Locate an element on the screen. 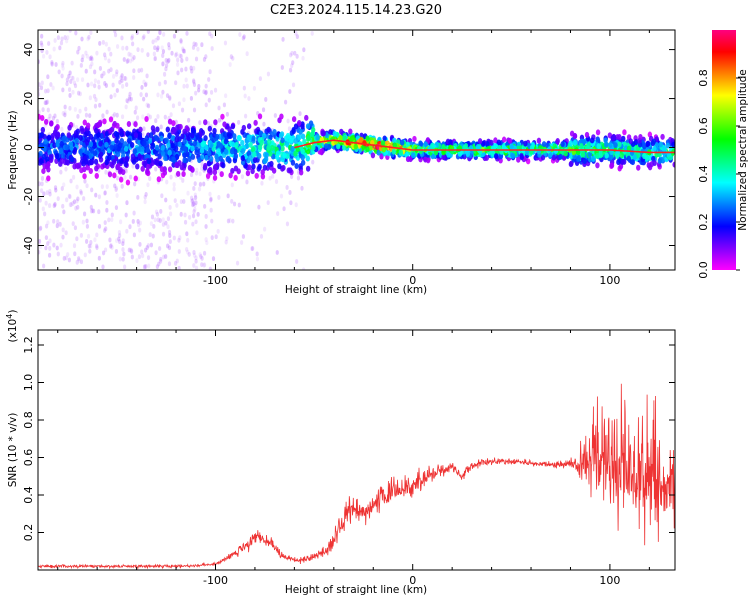 The height and width of the screenshot is (600, 750). colorbar-tick-label: 0.6 is located at coordinates (703, 126).